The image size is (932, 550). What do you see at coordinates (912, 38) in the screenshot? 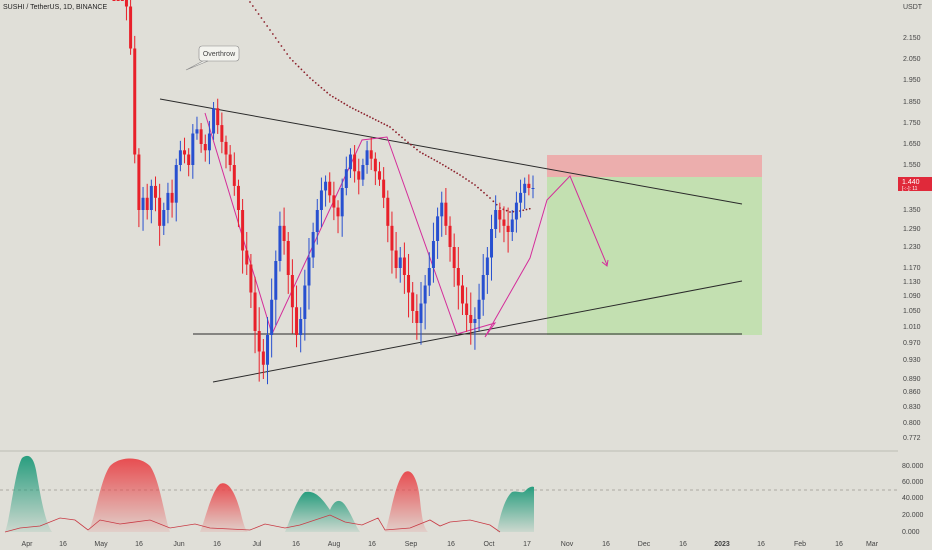
I see `price-tick-label: 2.150` at bounding box center [912, 38].